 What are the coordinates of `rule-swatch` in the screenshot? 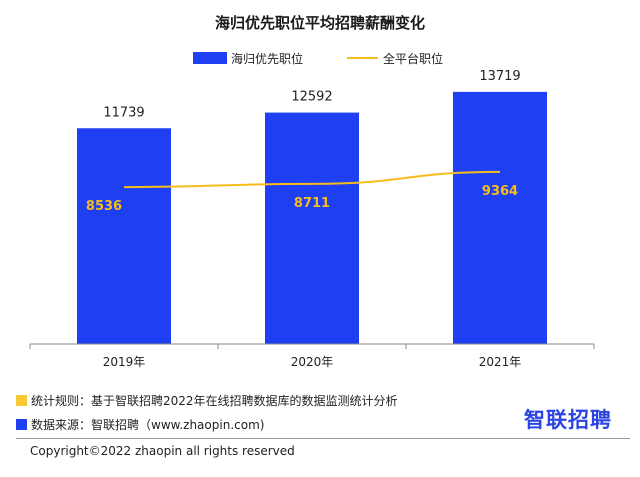 It's located at (21, 400).